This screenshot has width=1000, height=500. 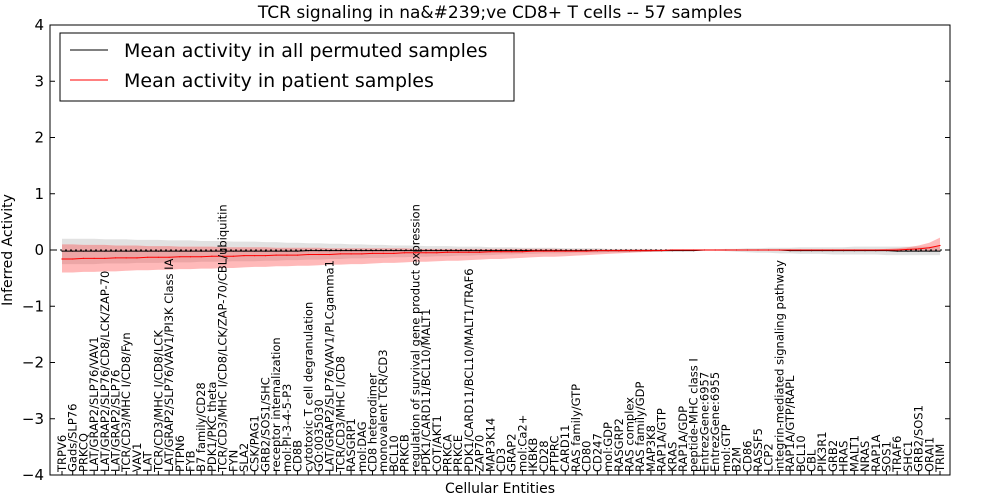 I want to click on y-tick-label: 3, so click(x=39, y=81).